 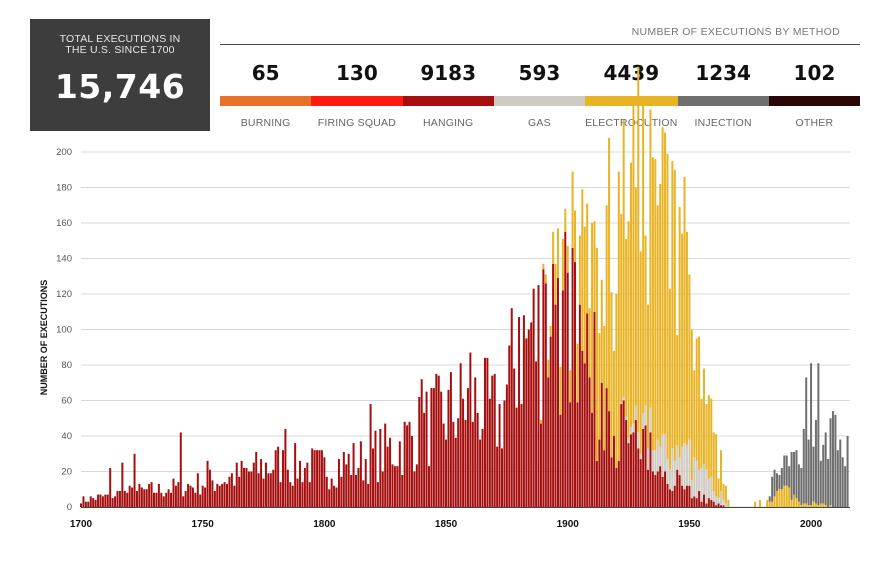 What do you see at coordinates (69, 507) in the screenshot?
I see `y-tick-label: 0` at bounding box center [69, 507].